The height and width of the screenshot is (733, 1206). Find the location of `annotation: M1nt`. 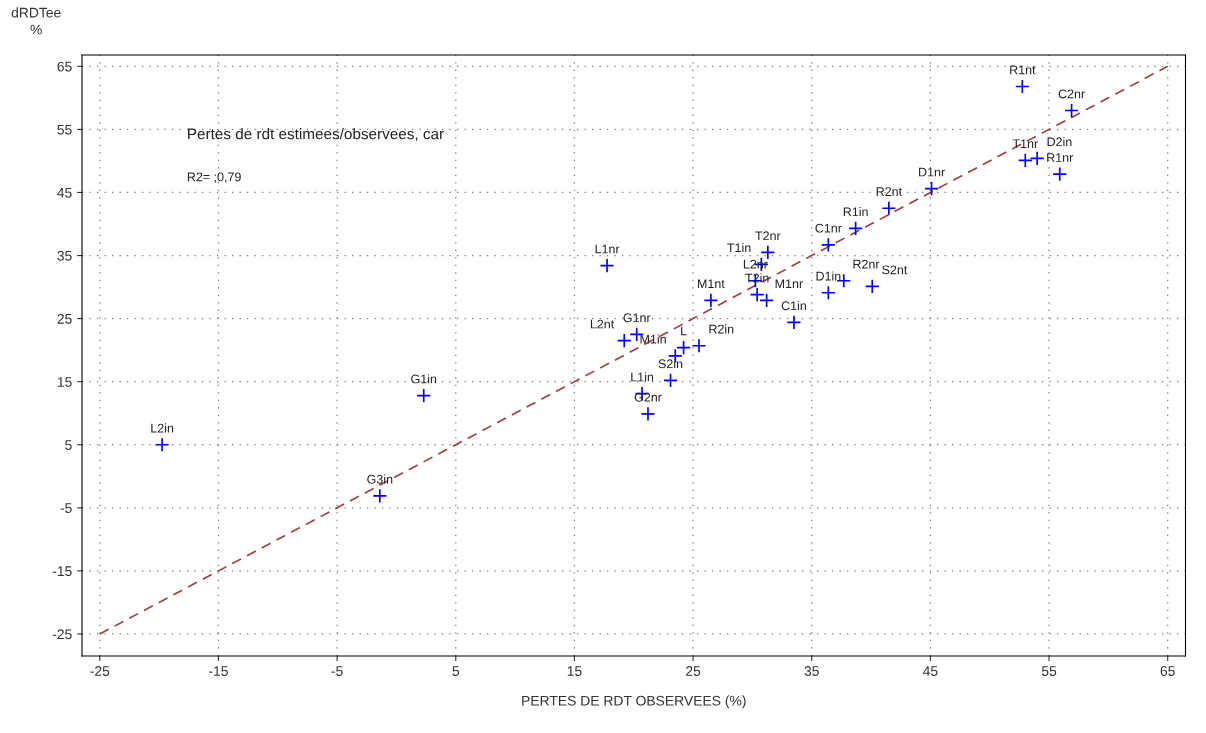

annotation: M1nt is located at coordinates (711, 284).